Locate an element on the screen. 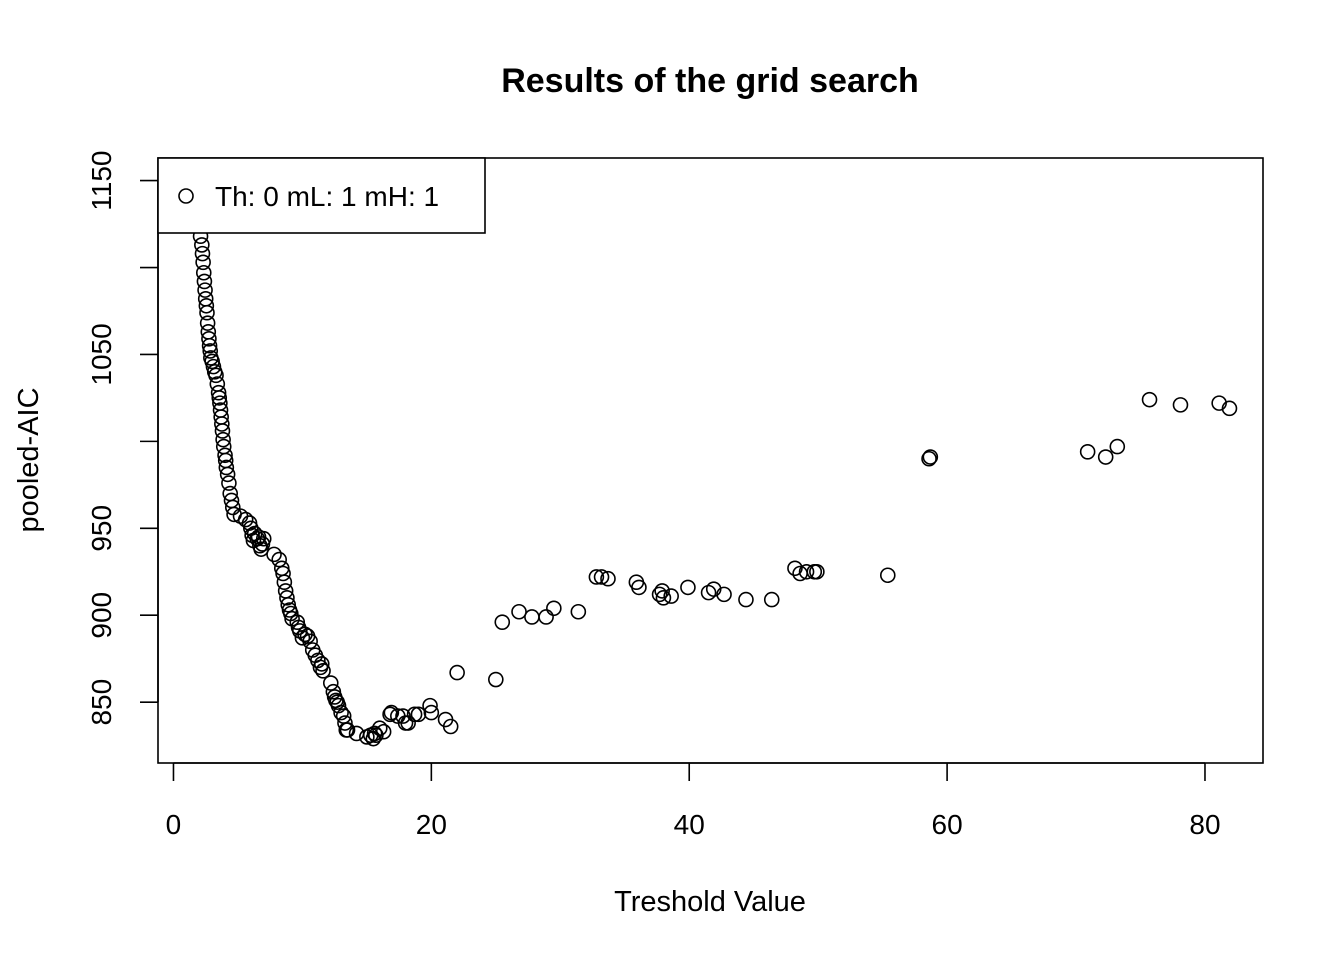 This screenshot has width=1344, height=960. y-tick-label: 1150 is located at coordinates (101, 180).